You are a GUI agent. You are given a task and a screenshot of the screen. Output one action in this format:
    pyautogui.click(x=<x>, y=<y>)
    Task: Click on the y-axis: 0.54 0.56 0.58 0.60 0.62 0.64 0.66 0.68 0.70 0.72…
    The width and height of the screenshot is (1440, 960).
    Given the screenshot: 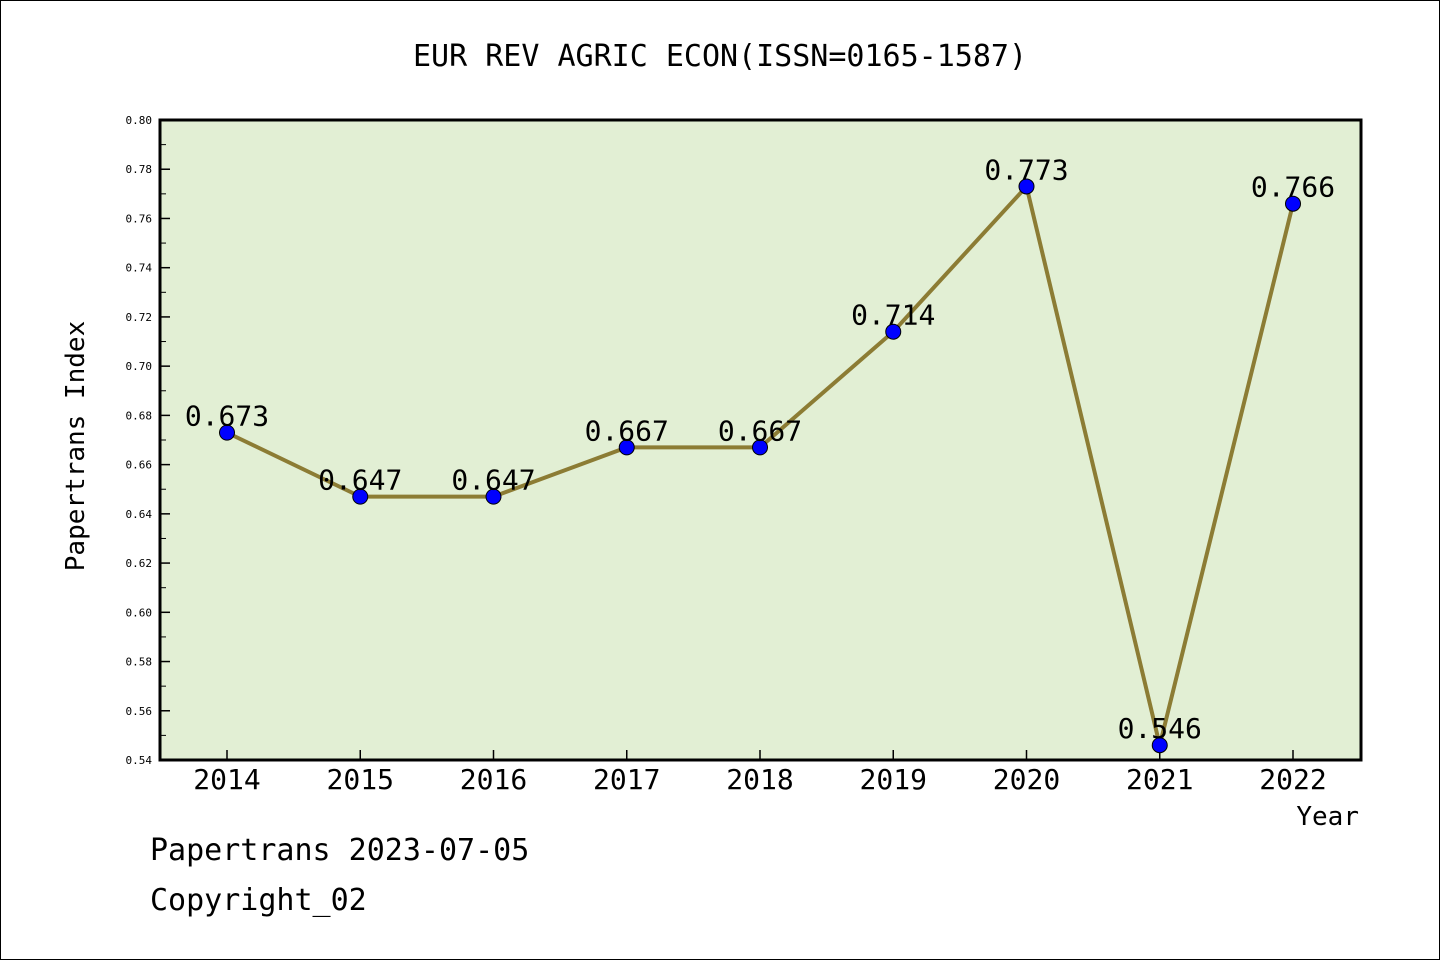 What is the action you would take?
    pyautogui.click(x=148, y=440)
    